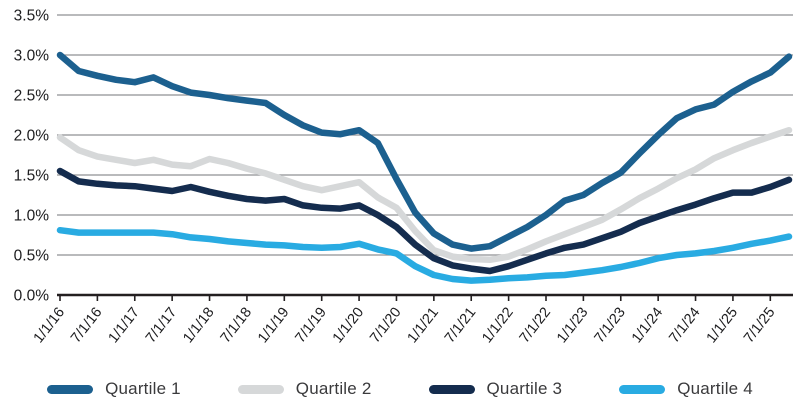  I want to click on x-axis-tick-label: 7/1/23, so click(609, 326).